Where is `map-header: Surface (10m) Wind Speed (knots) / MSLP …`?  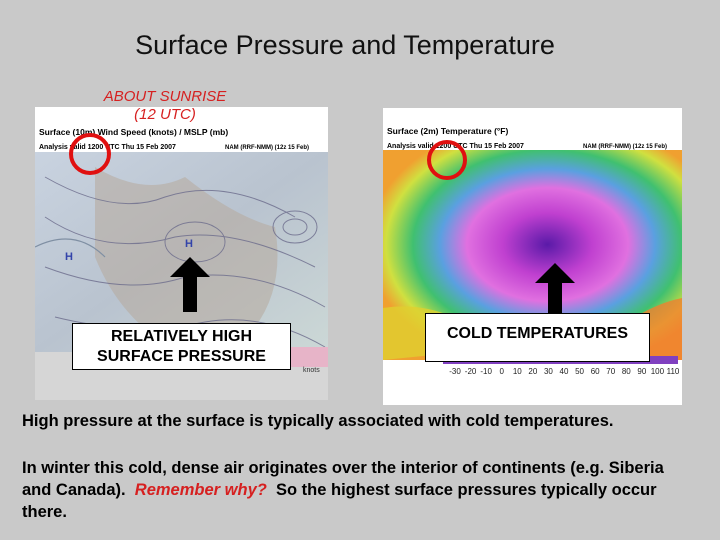
map-header: Surface (10m) Wind Speed (knots) / MSLP … is located at coordinates (133, 132).